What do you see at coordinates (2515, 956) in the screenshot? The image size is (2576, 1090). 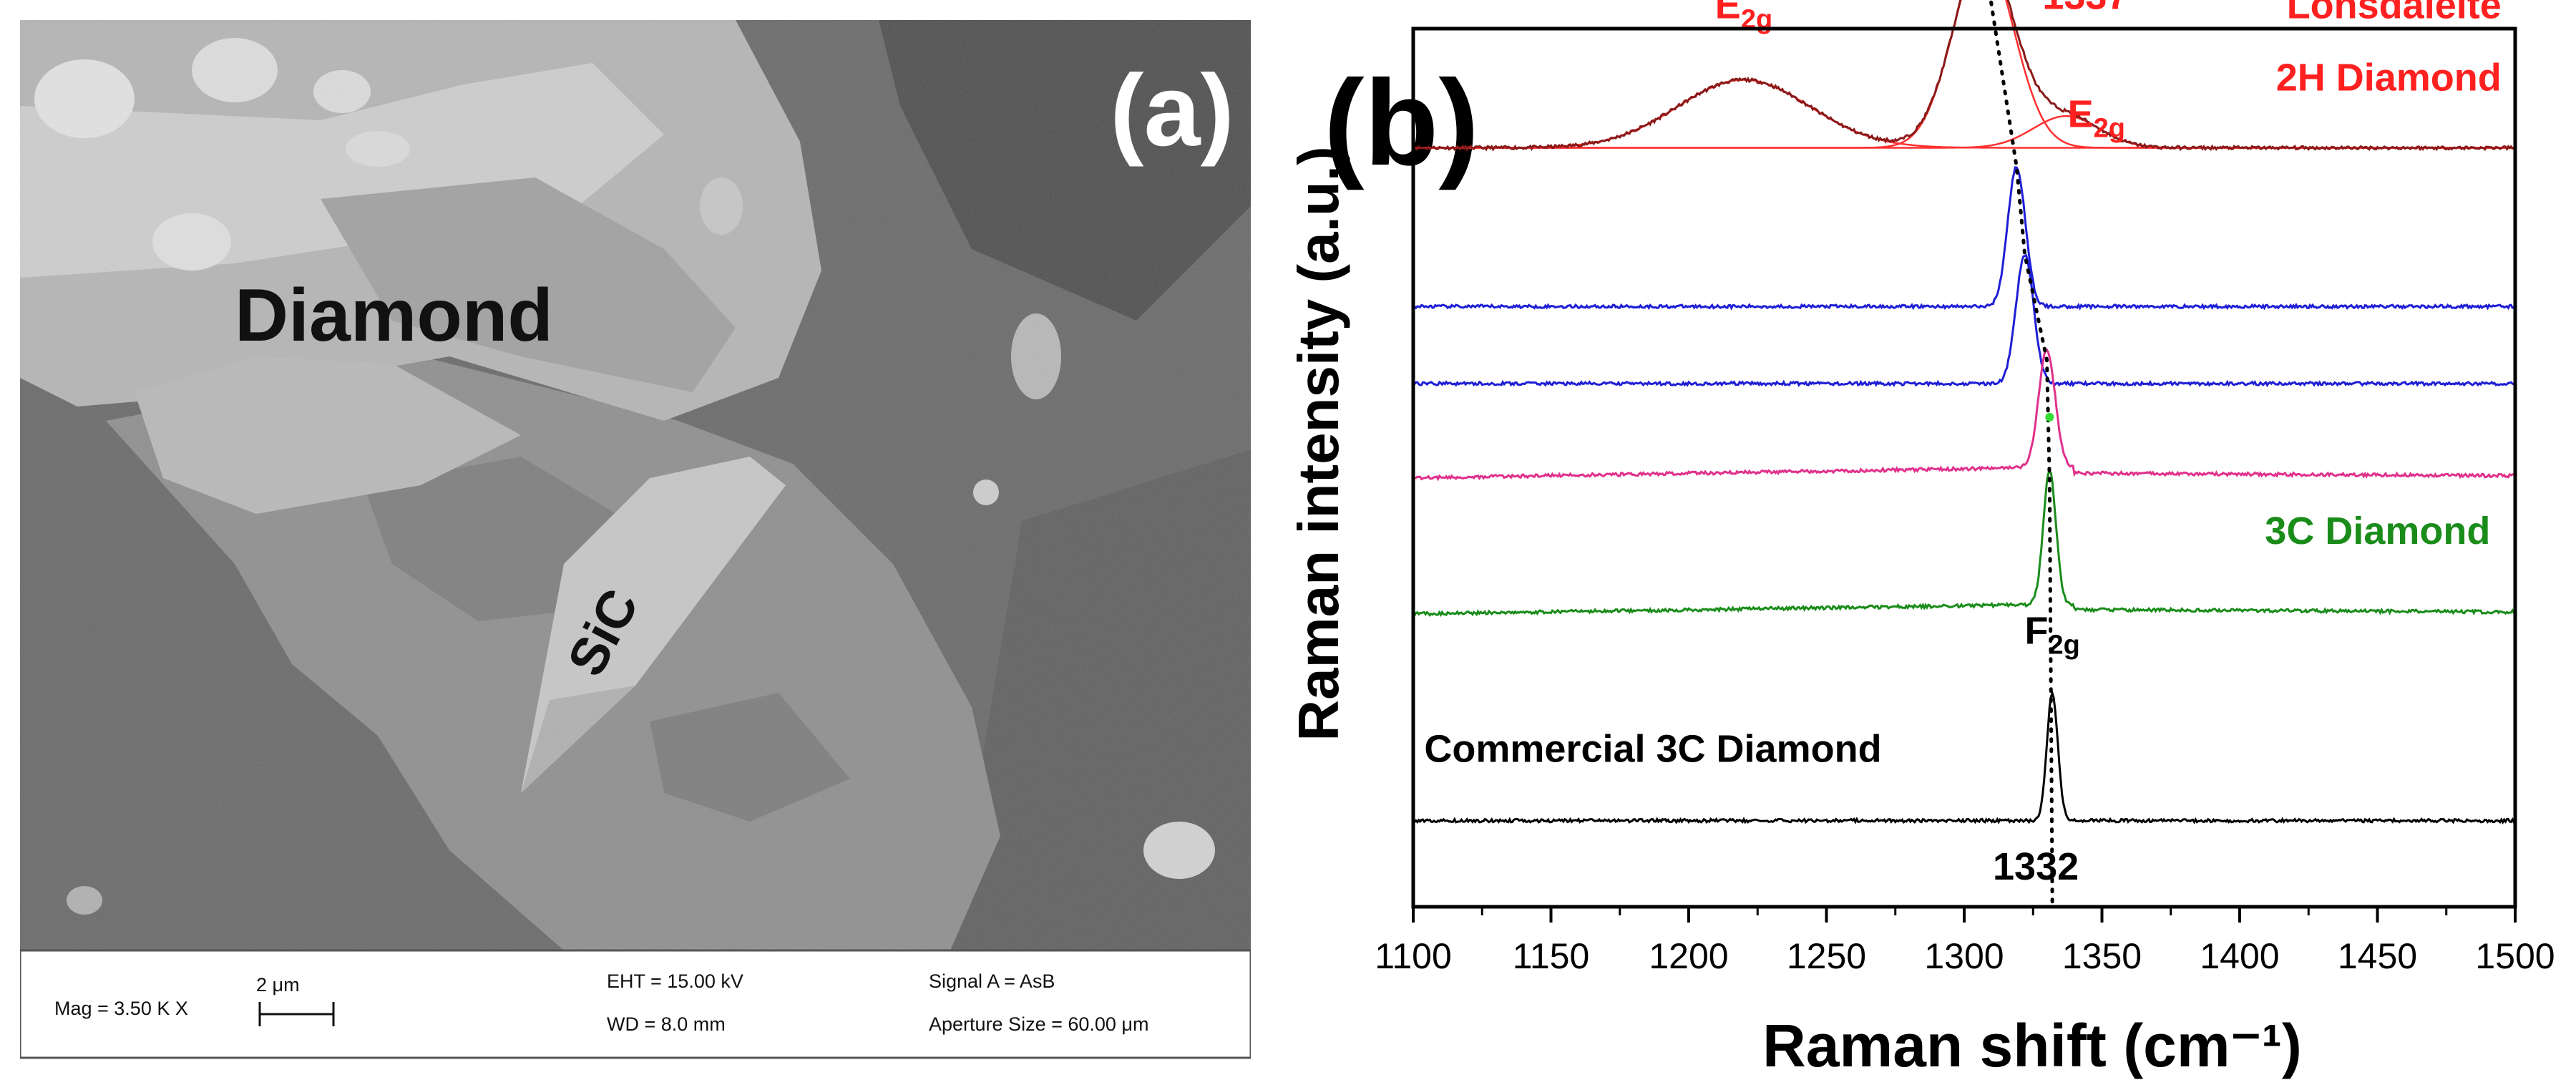 I see `x-tick-label: 1500` at bounding box center [2515, 956].